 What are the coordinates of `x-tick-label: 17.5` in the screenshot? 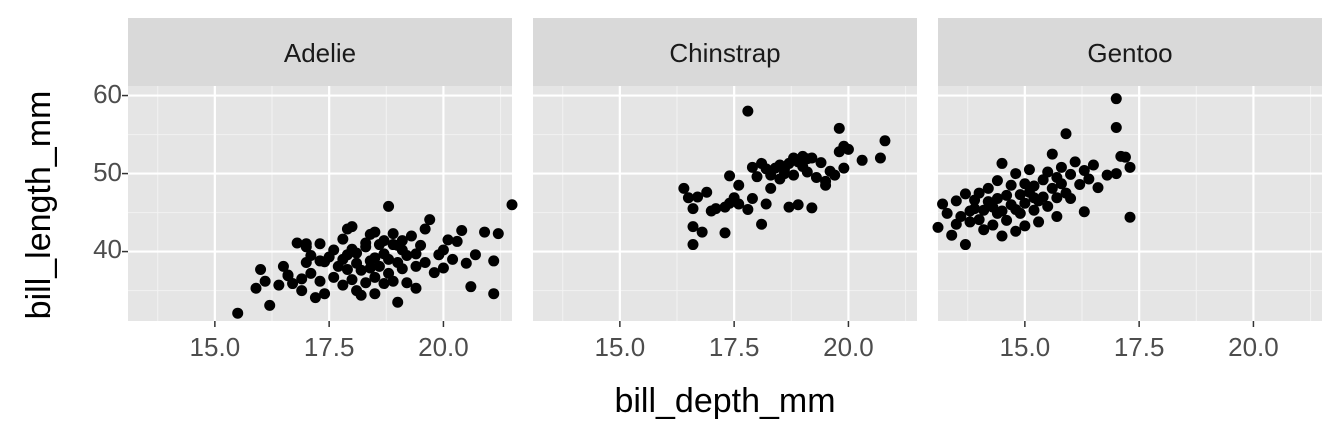 It's located at (734, 347).